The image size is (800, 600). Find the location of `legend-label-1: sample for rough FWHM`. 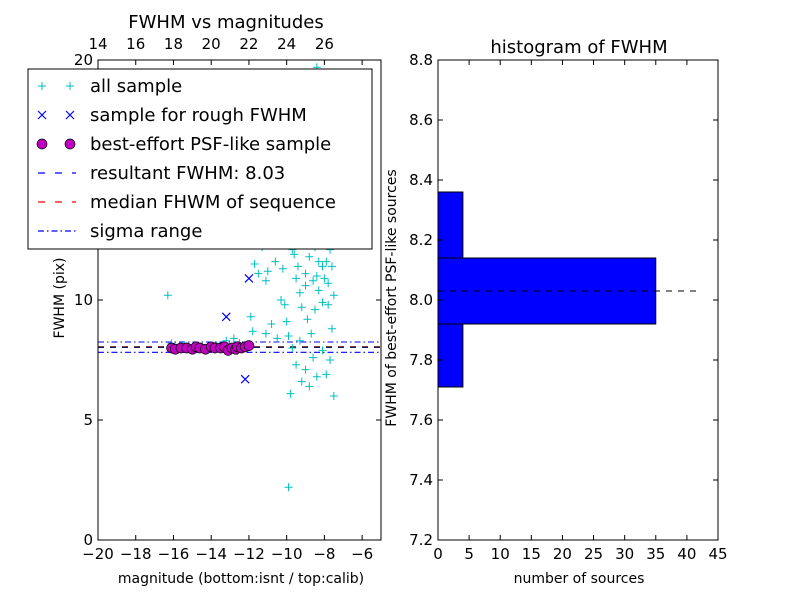

legend-label-1: sample for rough FWHM is located at coordinates (198, 115).